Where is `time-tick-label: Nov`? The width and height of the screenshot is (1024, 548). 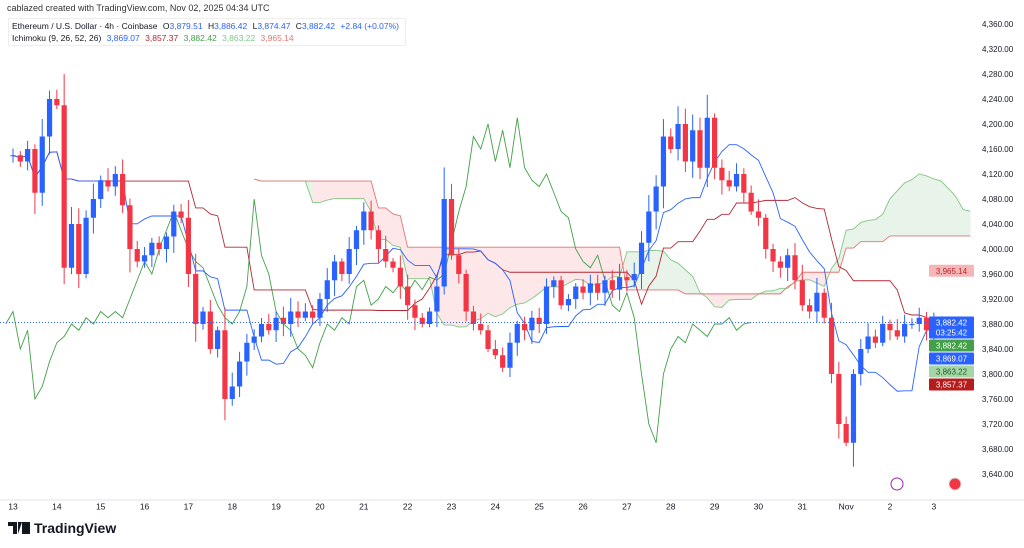
time-tick-label: Nov is located at coordinates (847, 506).